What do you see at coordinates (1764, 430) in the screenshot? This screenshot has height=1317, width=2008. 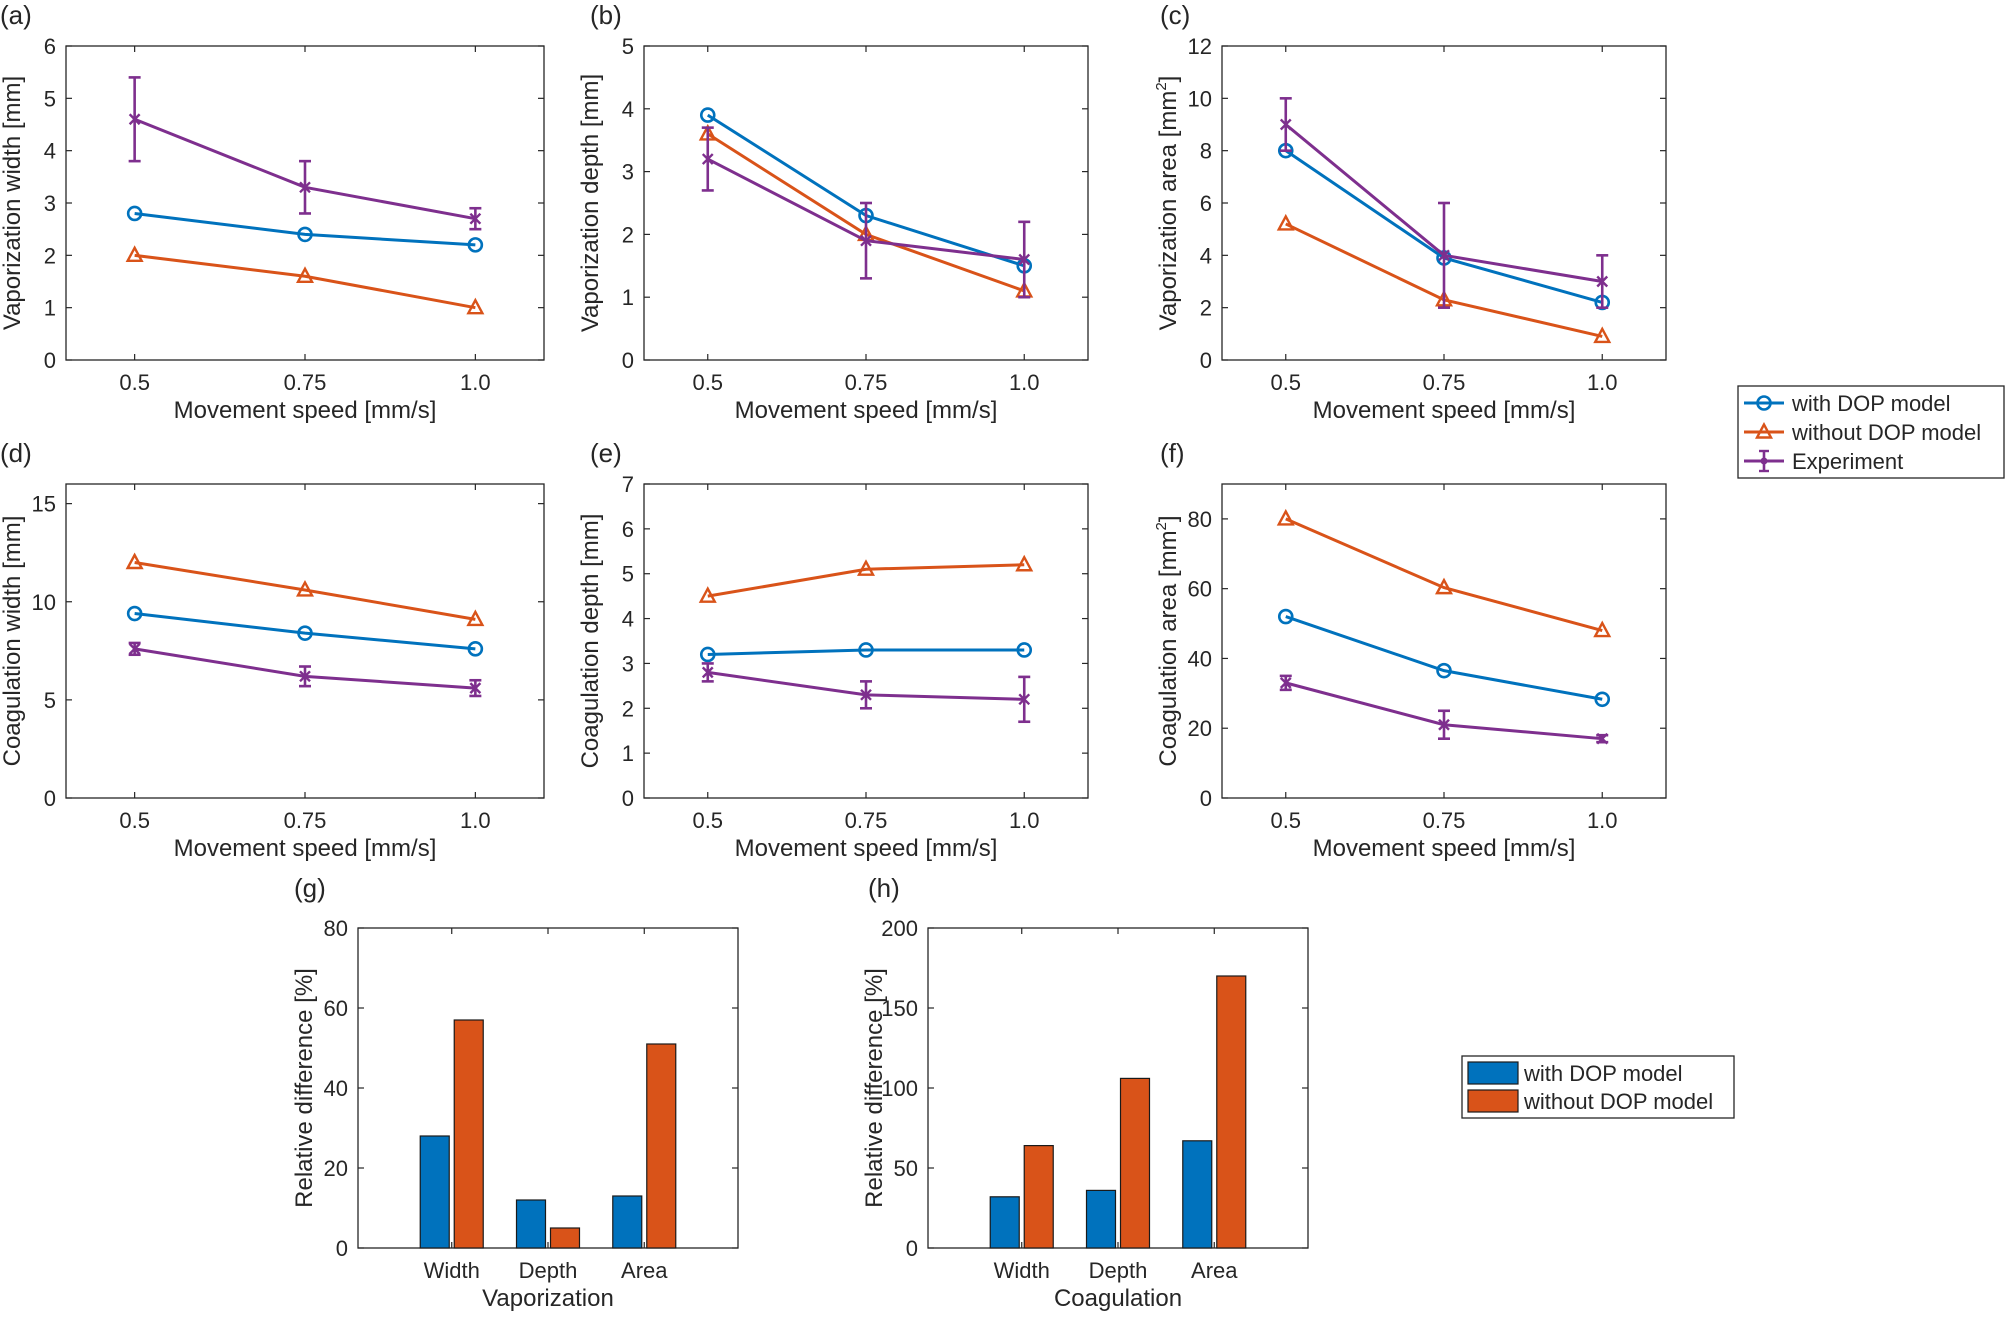 I see `legend-marker-triangle` at bounding box center [1764, 430].